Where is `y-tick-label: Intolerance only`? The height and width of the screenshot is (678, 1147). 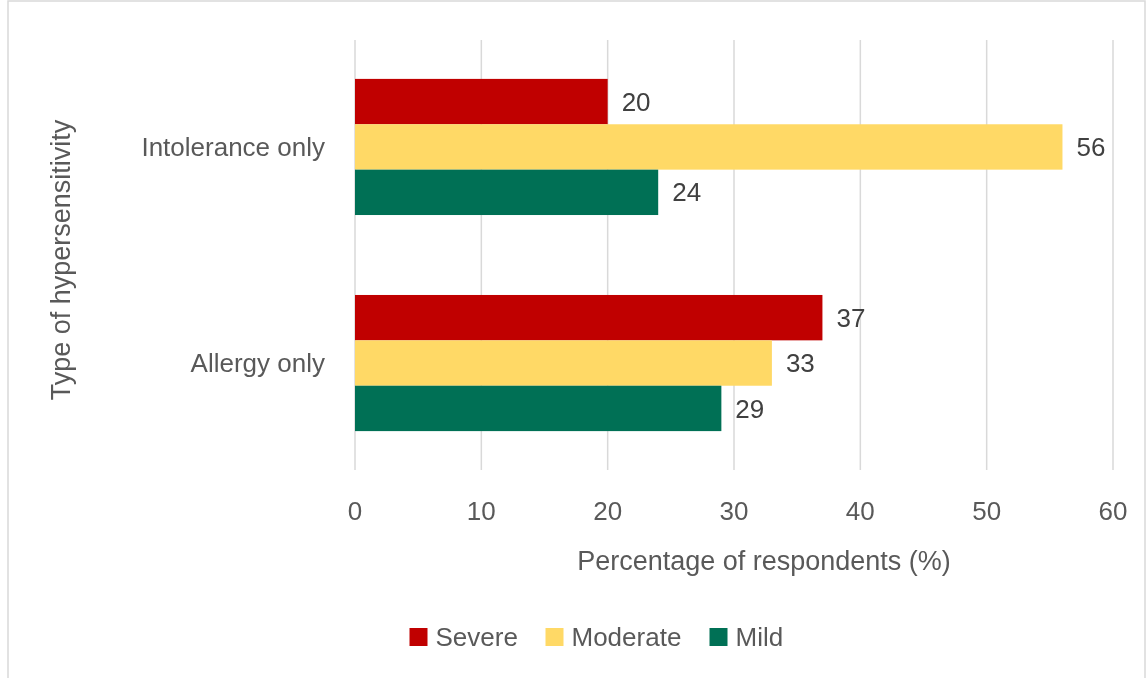
y-tick-label: Intolerance only is located at coordinates (233, 147).